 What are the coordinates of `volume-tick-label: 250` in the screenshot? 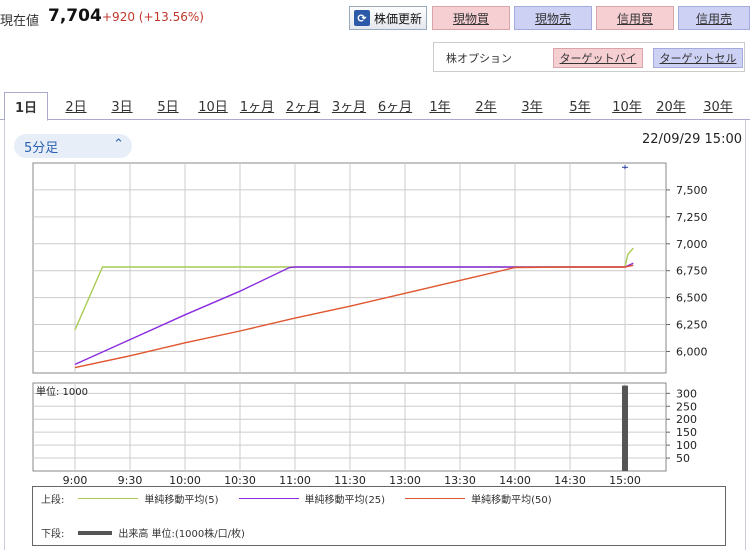 It's located at (686, 406).